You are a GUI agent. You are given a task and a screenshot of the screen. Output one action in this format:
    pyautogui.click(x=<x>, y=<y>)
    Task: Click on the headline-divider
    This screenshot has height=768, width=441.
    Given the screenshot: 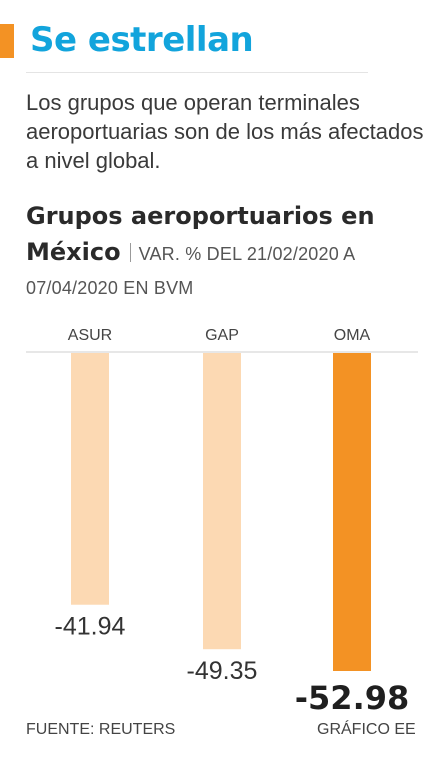 What is the action you would take?
    pyautogui.click(x=197, y=72)
    